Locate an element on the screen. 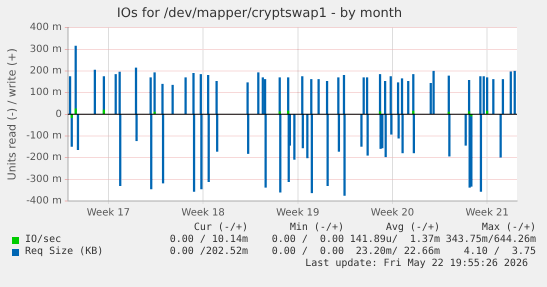 This screenshot has height=287, width=547. y-tick-label: -100 m is located at coordinates (44, 136).